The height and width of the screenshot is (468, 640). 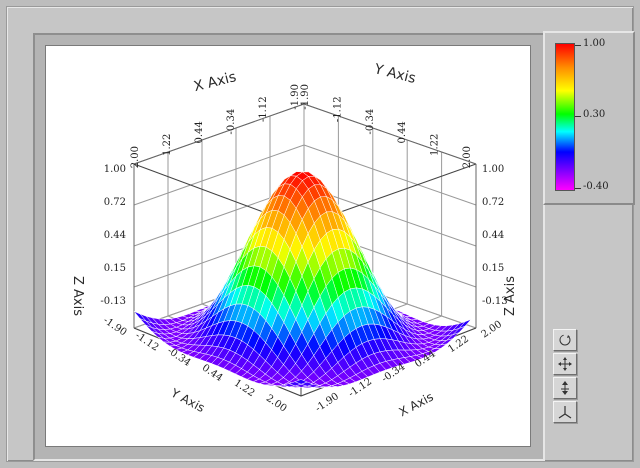 What do you see at coordinates (565, 117) in the screenshot?
I see `colorbar-ramp` at bounding box center [565, 117].